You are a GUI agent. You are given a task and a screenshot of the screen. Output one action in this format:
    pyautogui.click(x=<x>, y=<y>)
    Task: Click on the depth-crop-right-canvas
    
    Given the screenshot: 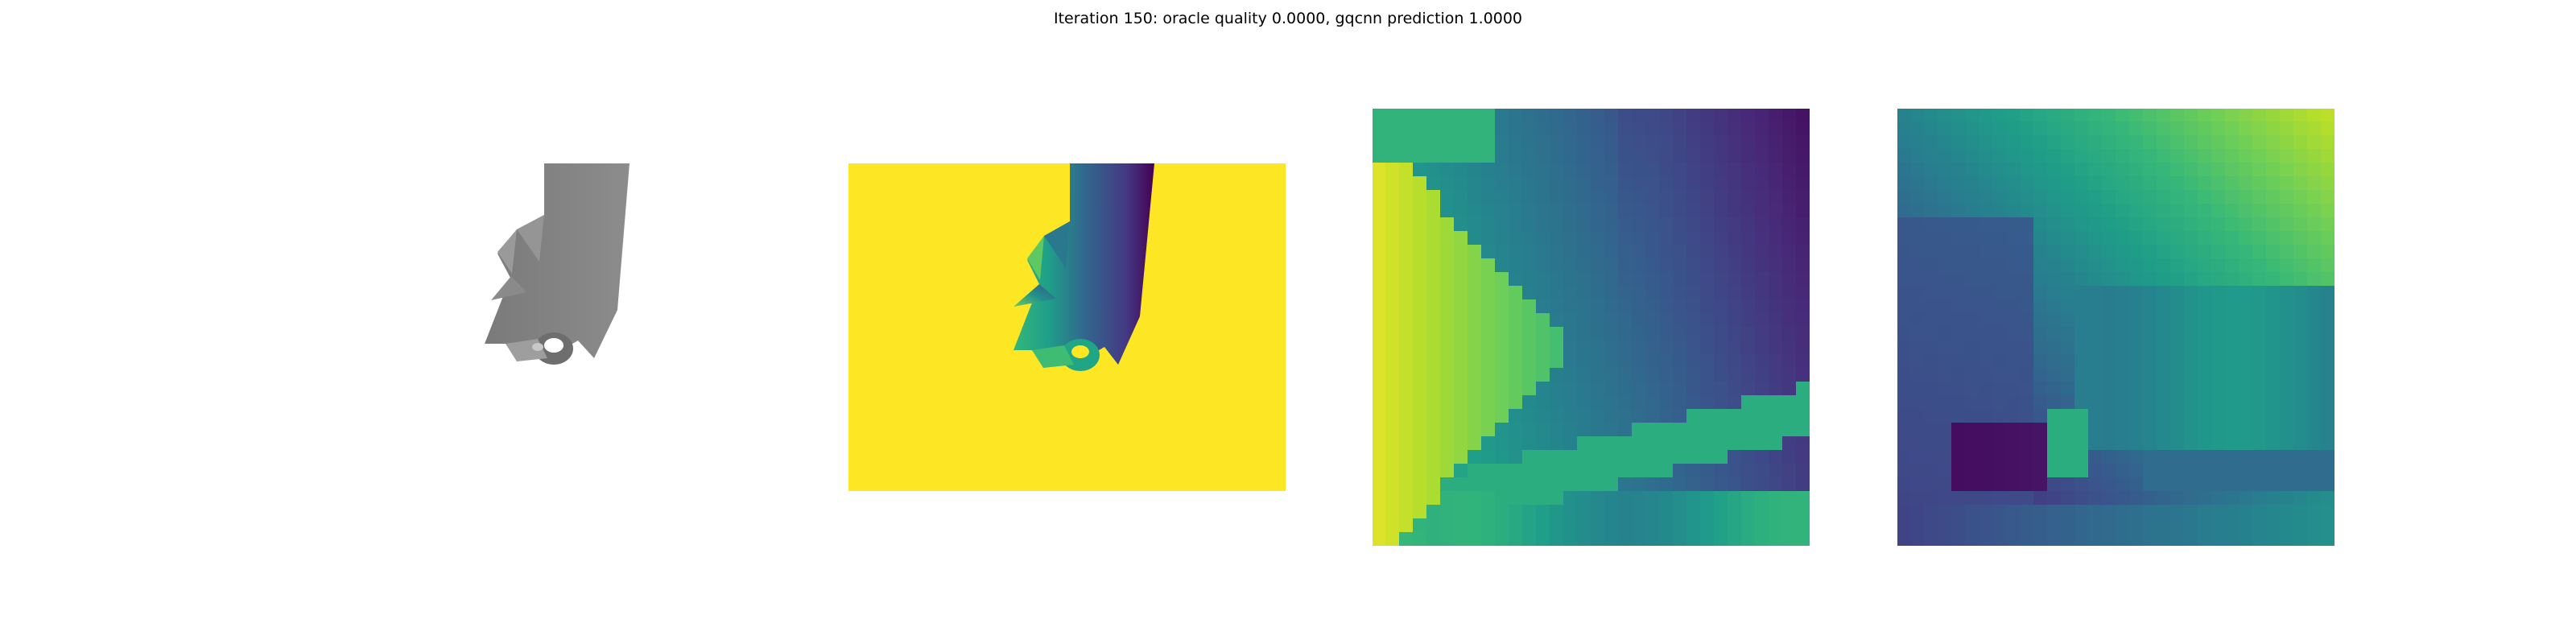 What is the action you would take?
    pyautogui.click(x=2115, y=327)
    